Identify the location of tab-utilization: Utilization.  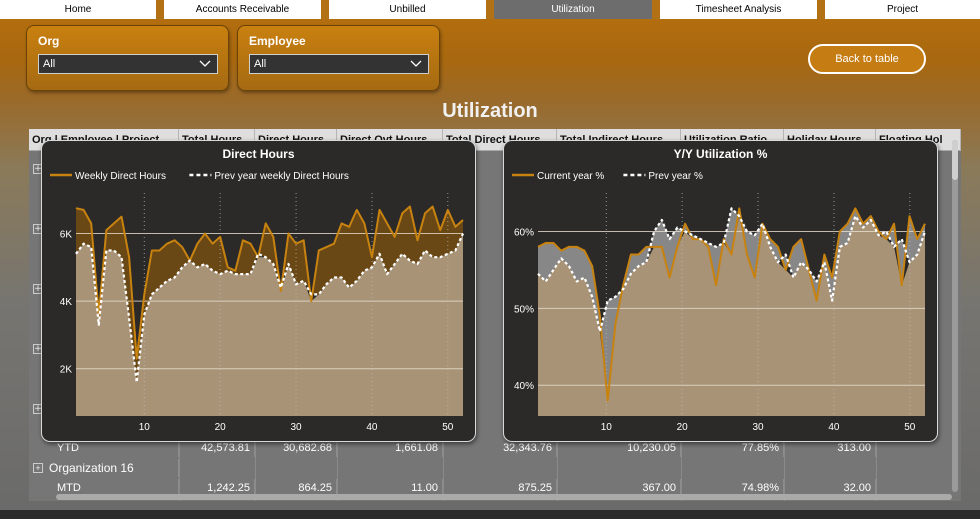
(573, 9).